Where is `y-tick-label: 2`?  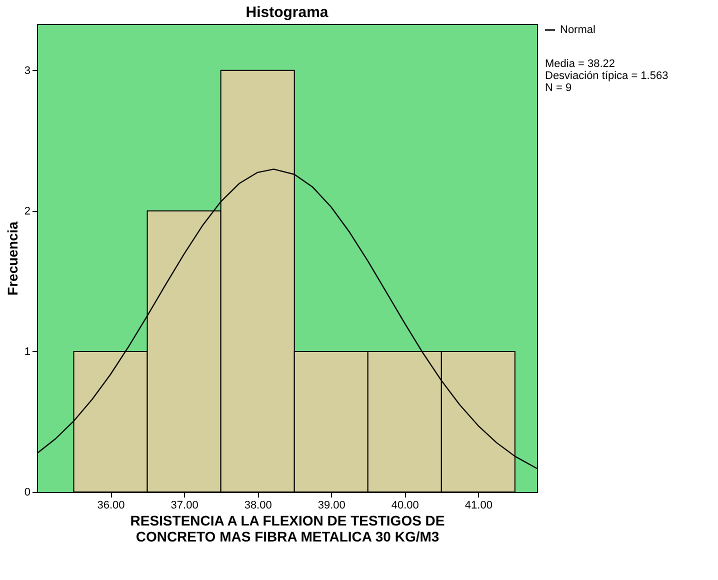 y-tick-label: 2 is located at coordinates (27, 211).